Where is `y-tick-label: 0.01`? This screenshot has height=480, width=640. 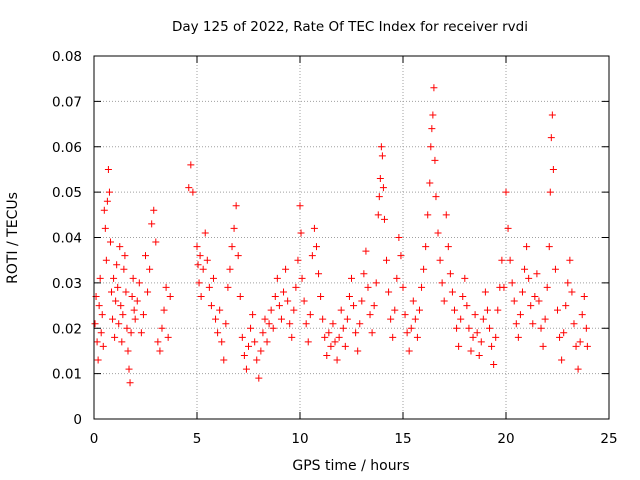
y-tick-label: 0.01 is located at coordinates (67, 375).